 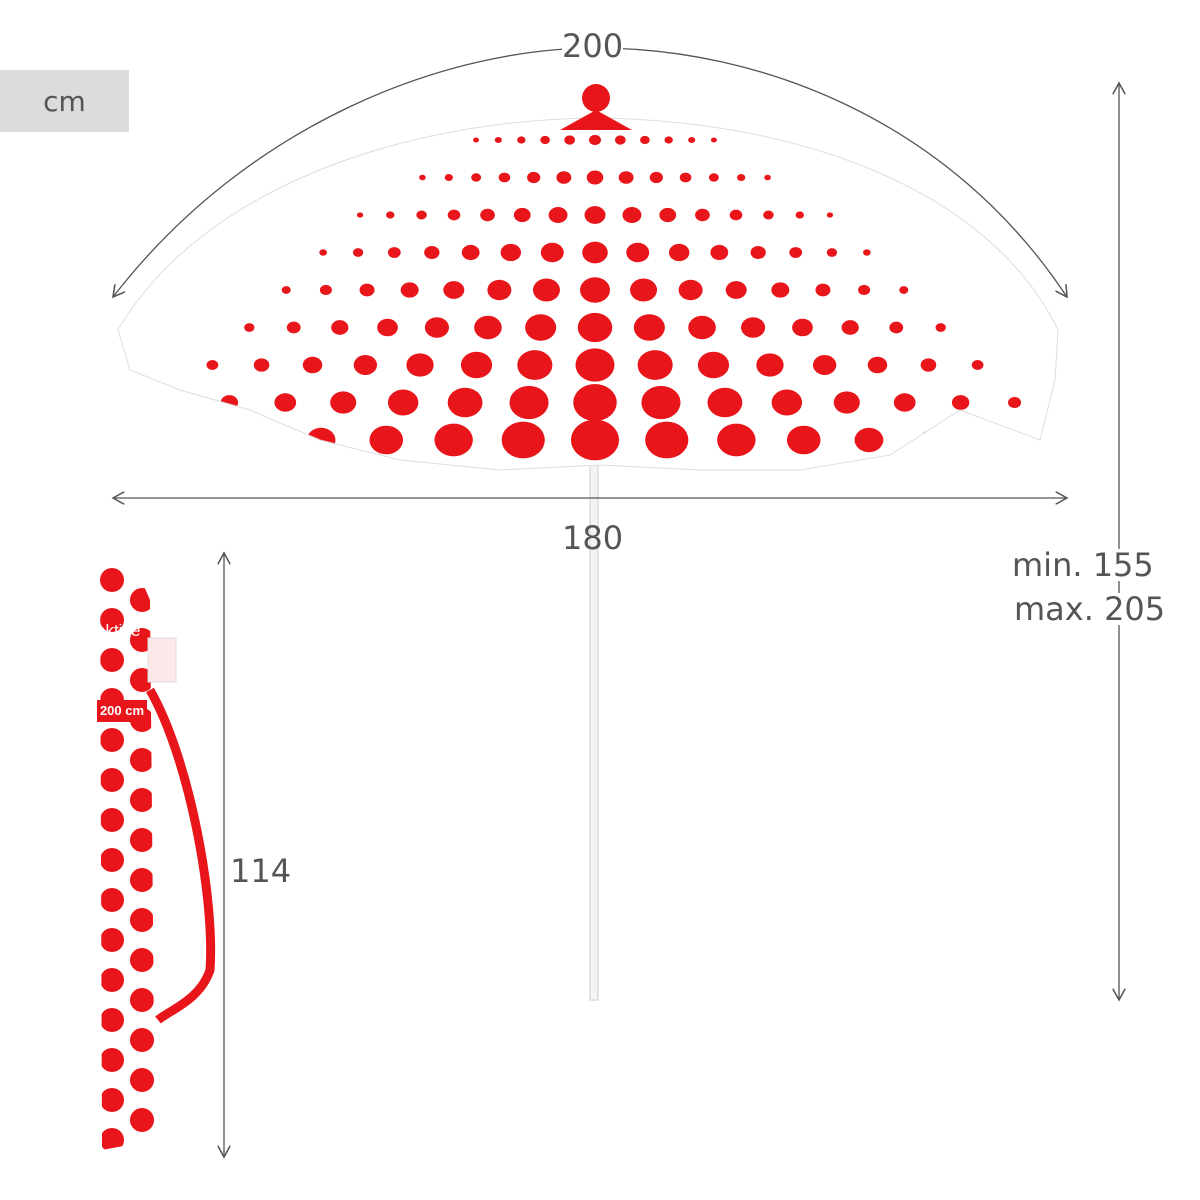 I want to click on height-min-label: min. 155, so click(x=1083, y=565).